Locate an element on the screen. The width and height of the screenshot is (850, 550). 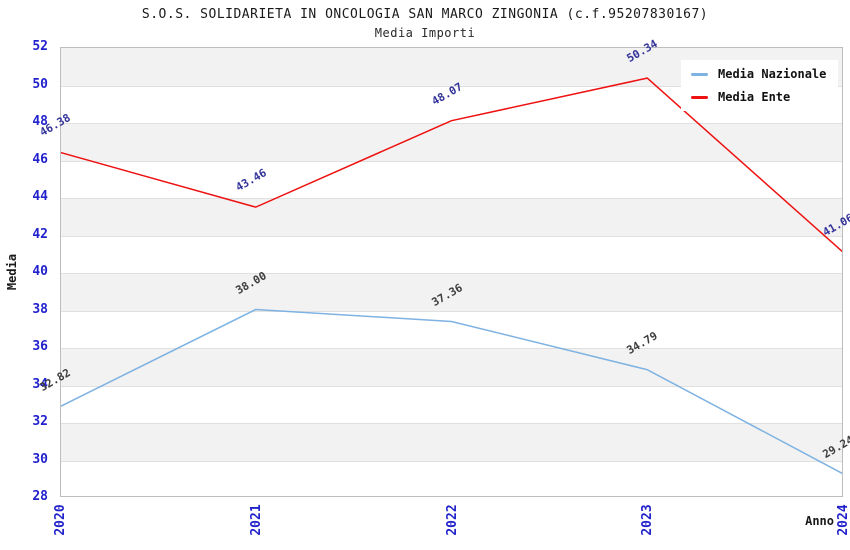
legend-item: Media Ente is located at coordinates (758, 97).